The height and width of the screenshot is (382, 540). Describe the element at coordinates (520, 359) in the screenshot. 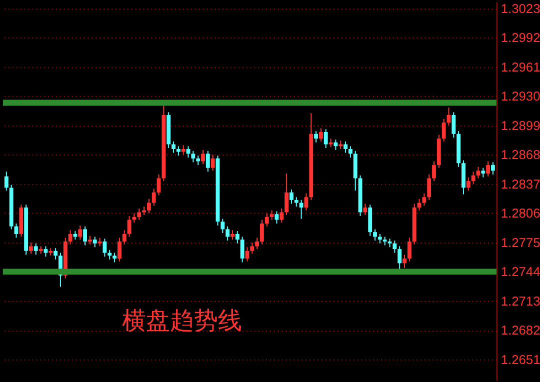

I see `y-tick-label: 1.2651` at that location.